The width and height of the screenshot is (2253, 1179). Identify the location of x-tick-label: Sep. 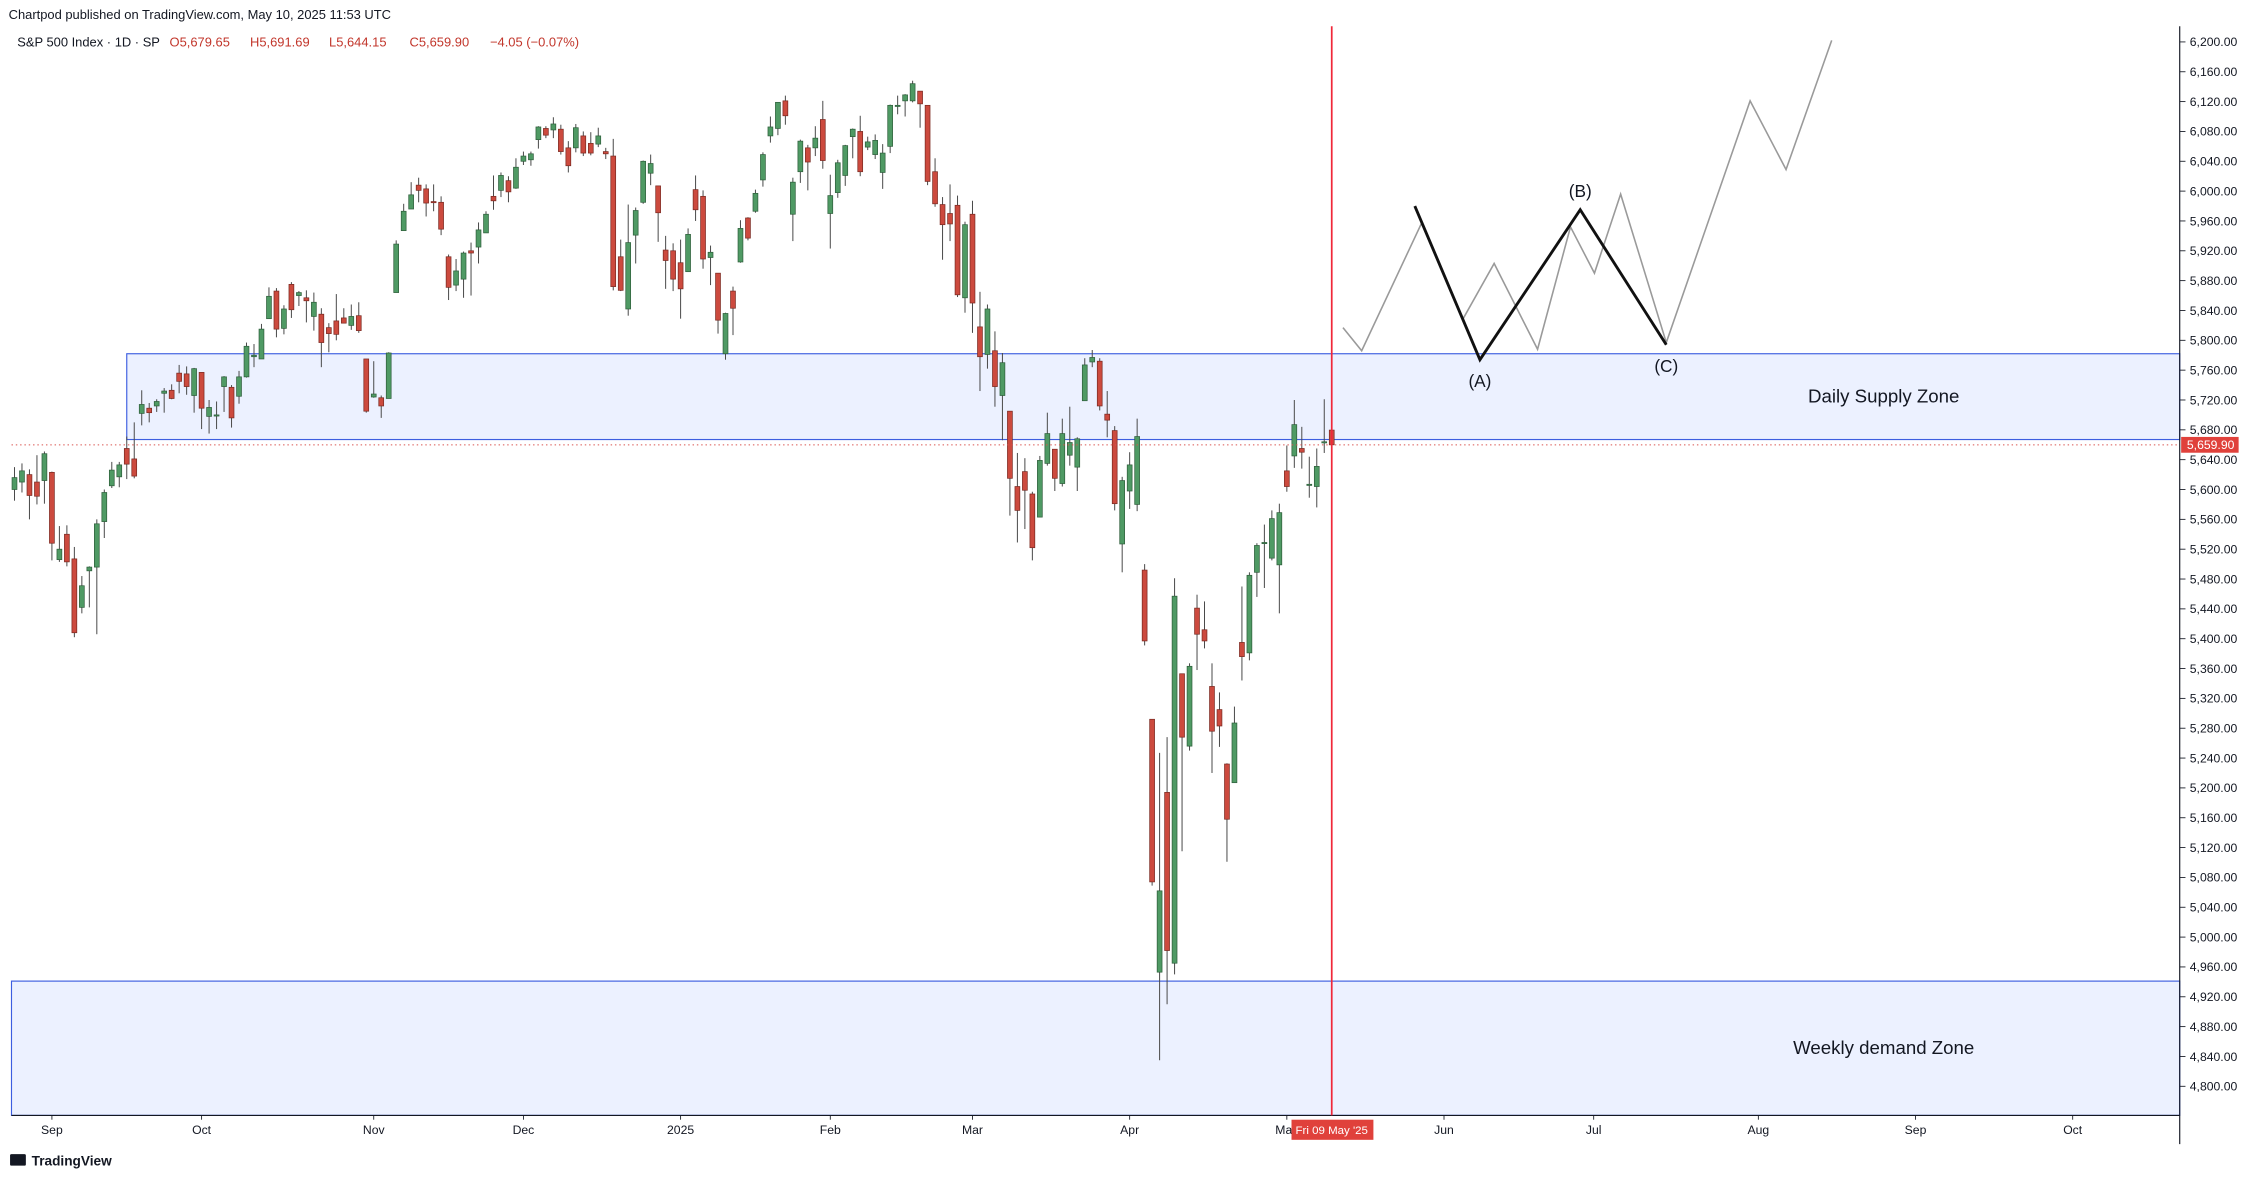
(52, 1130).